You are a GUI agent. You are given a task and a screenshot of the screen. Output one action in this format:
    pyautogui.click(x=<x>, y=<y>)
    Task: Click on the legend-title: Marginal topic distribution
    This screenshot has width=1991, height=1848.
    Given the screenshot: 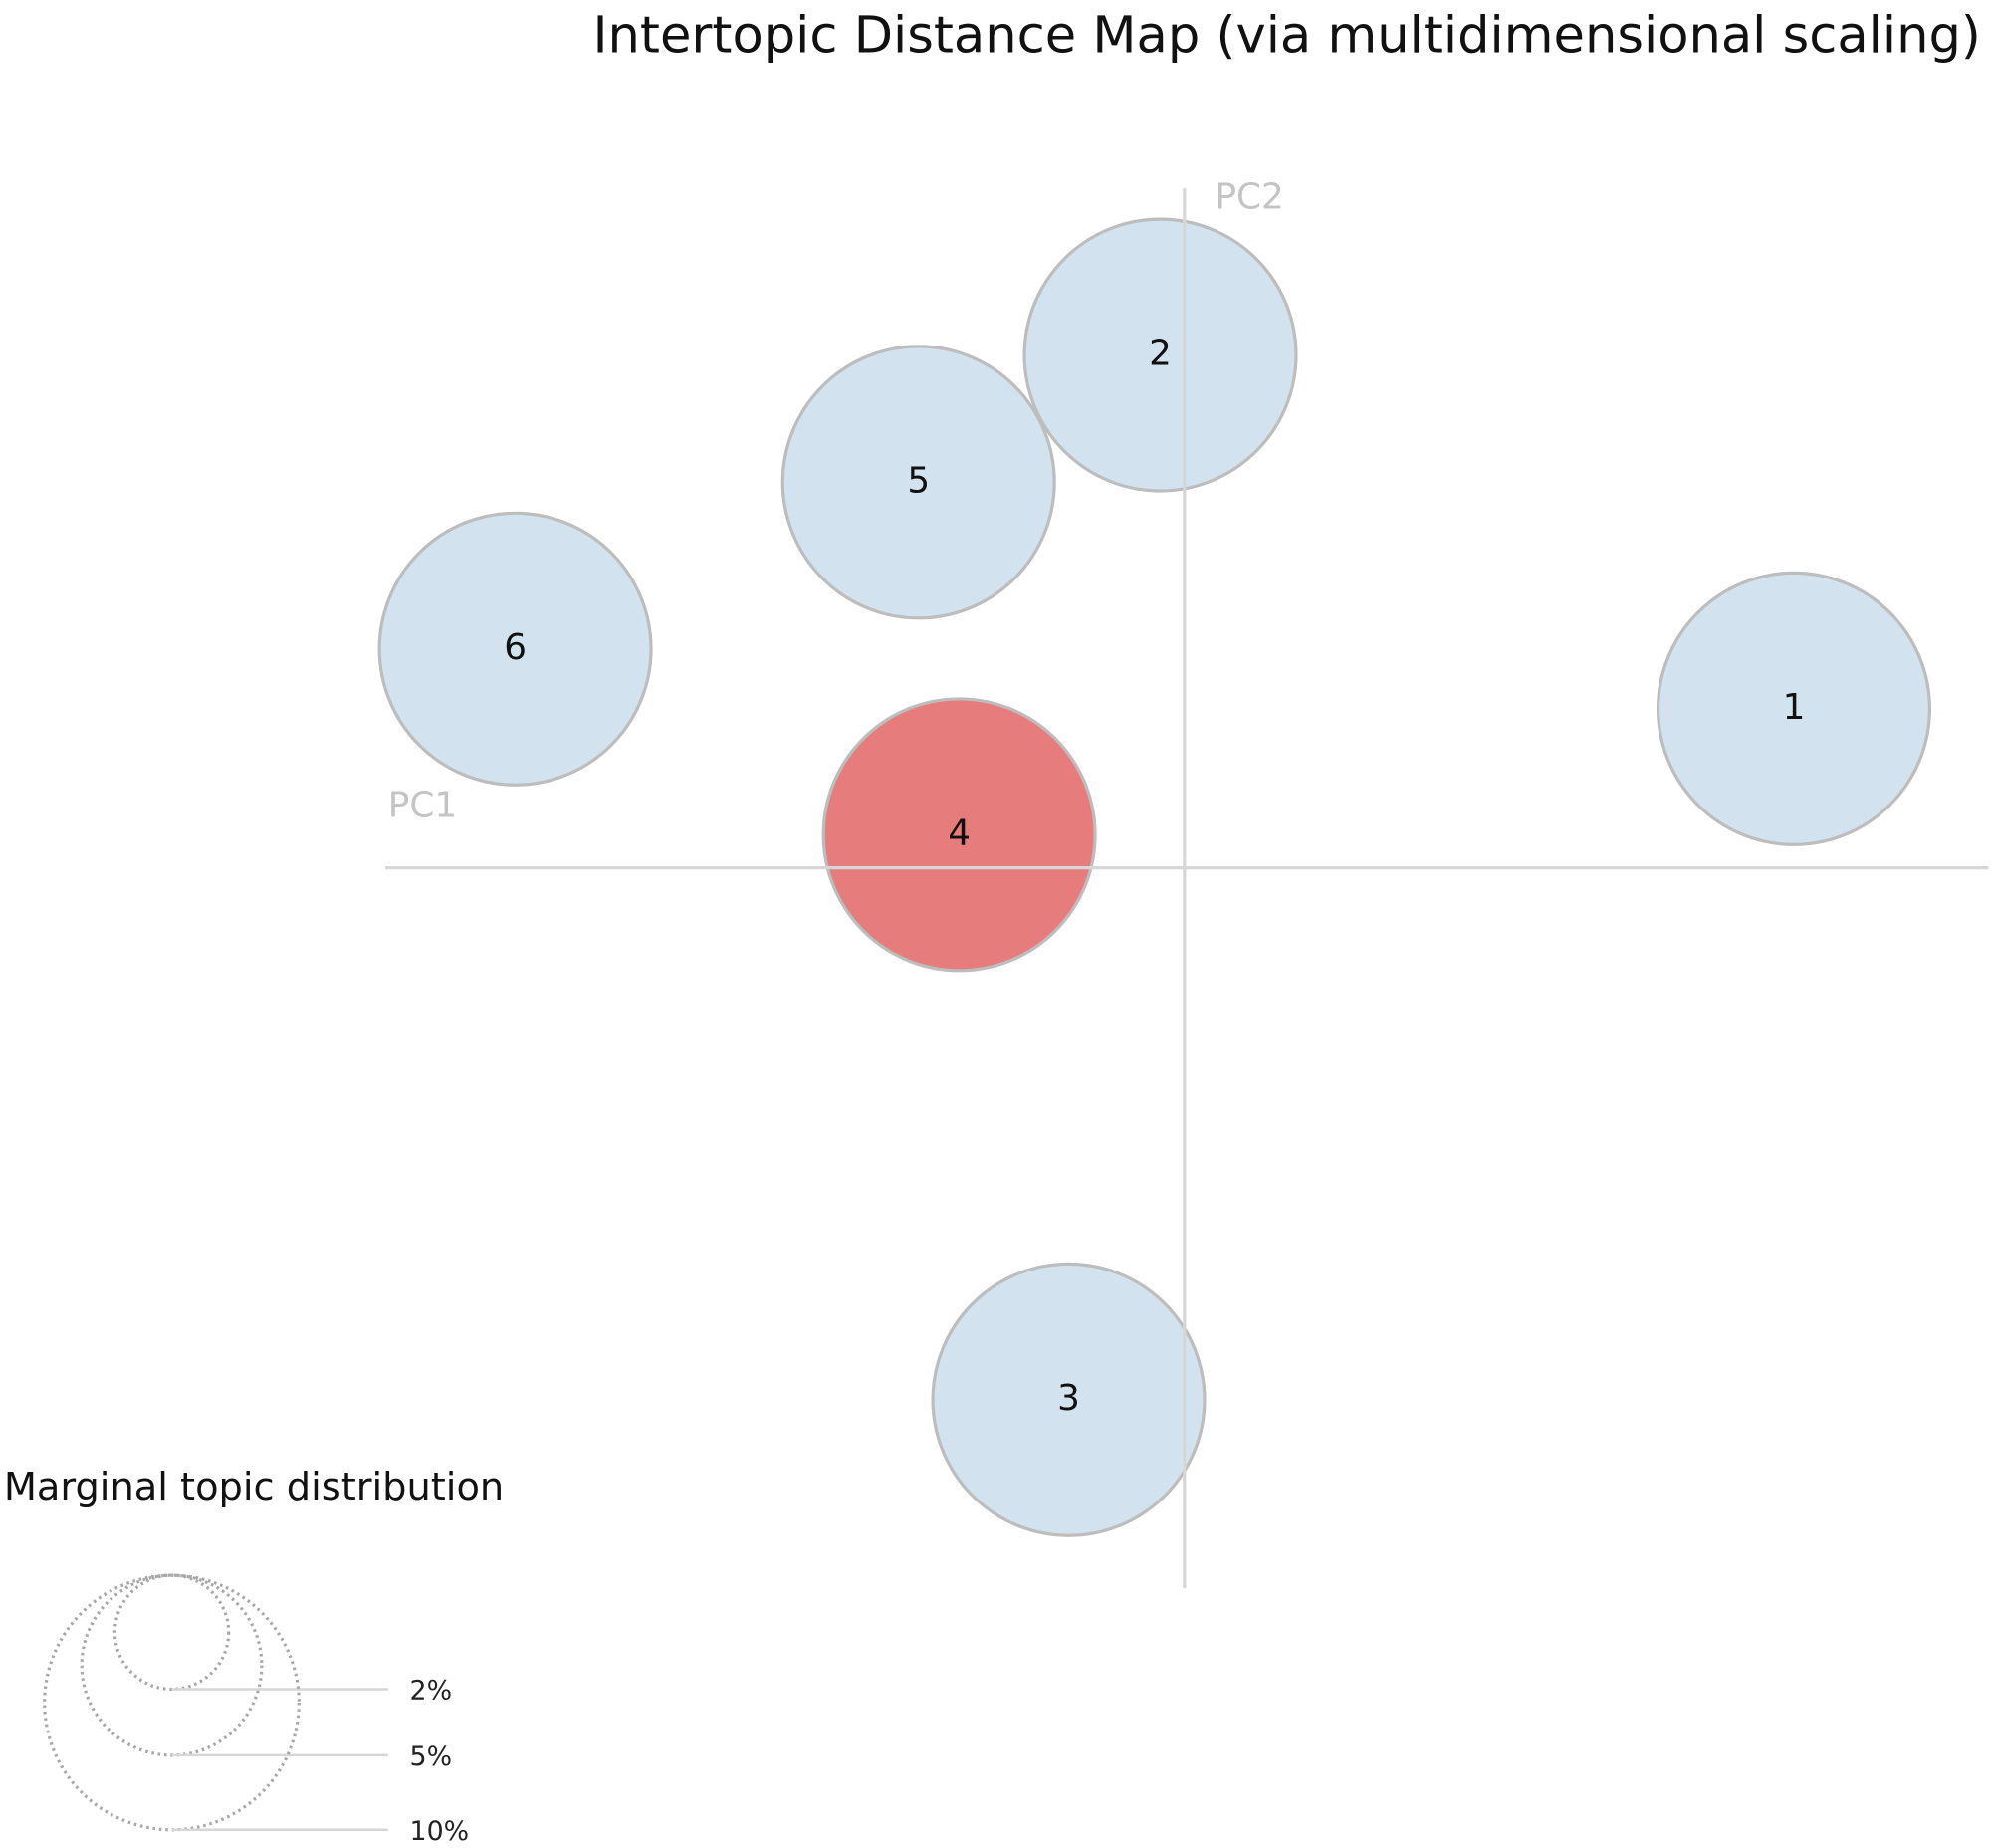 What is the action you would take?
    pyautogui.click(x=254, y=1487)
    